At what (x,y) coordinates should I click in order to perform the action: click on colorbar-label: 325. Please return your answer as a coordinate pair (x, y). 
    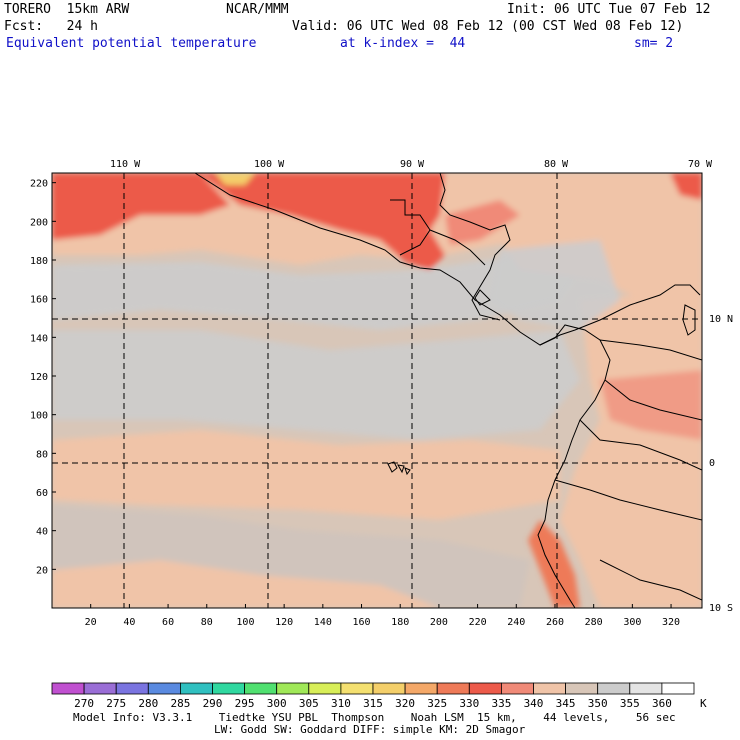
    Looking at the image, I should click on (437, 703).